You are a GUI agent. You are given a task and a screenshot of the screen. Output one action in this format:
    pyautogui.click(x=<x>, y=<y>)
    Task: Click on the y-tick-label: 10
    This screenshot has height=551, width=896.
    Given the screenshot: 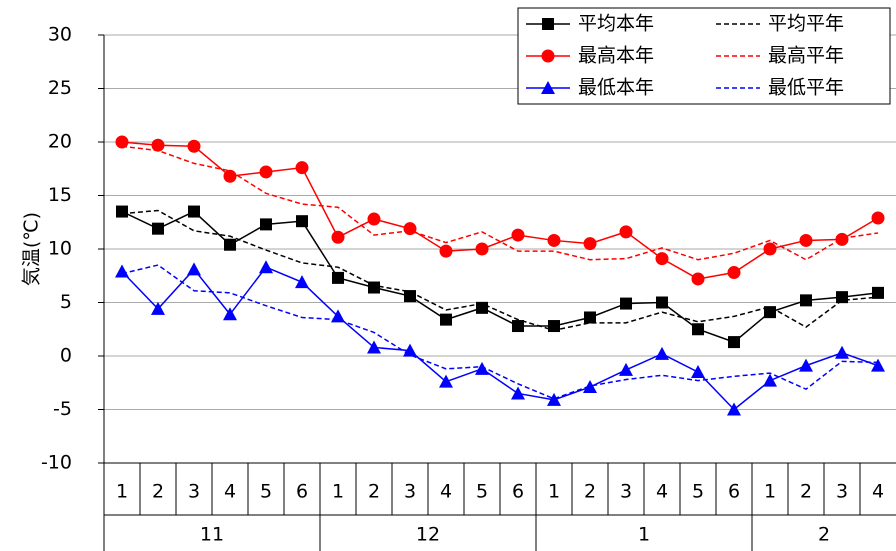 What is the action you would take?
    pyautogui.click(x=60, y=249)
    